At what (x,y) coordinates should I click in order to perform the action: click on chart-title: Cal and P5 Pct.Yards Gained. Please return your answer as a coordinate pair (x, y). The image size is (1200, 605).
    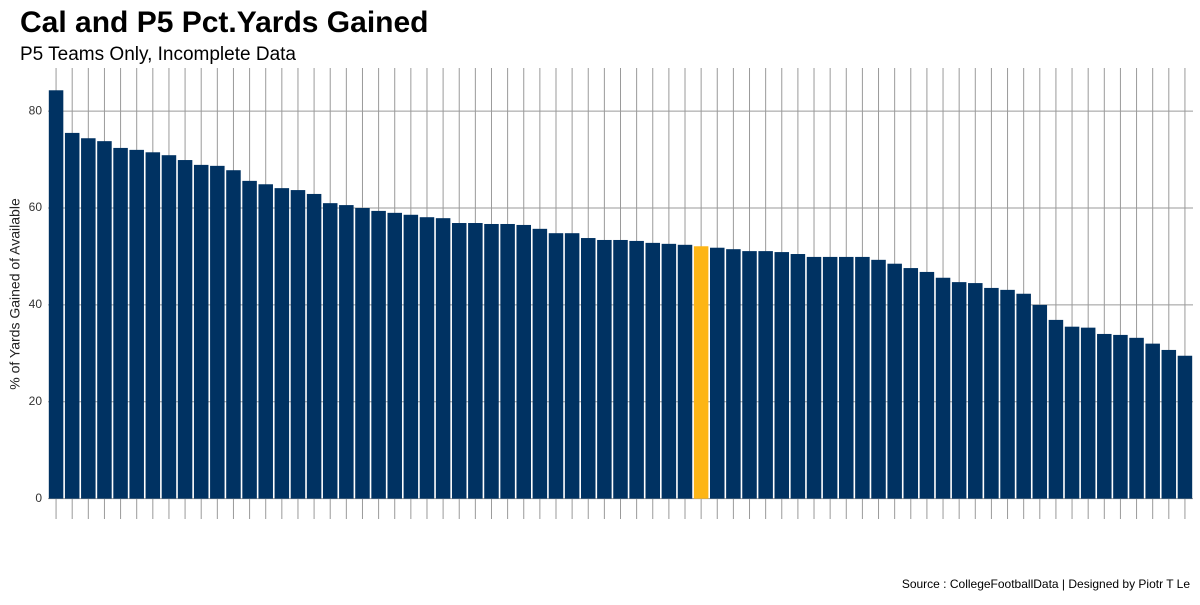
    Looking at the image, I should click on (224, 22).